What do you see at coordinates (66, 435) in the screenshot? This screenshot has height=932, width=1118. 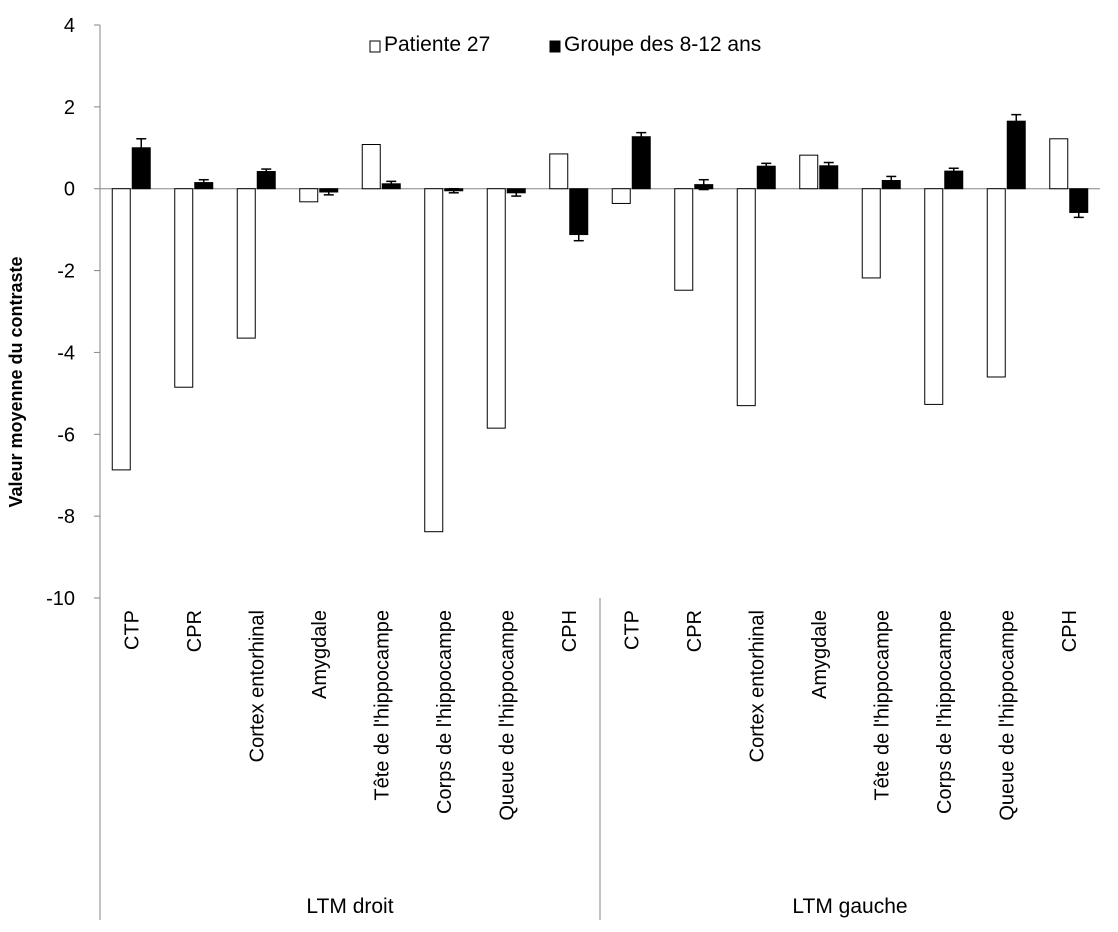 I see `y-tick-label: -6` at bounding box center [66, 435].